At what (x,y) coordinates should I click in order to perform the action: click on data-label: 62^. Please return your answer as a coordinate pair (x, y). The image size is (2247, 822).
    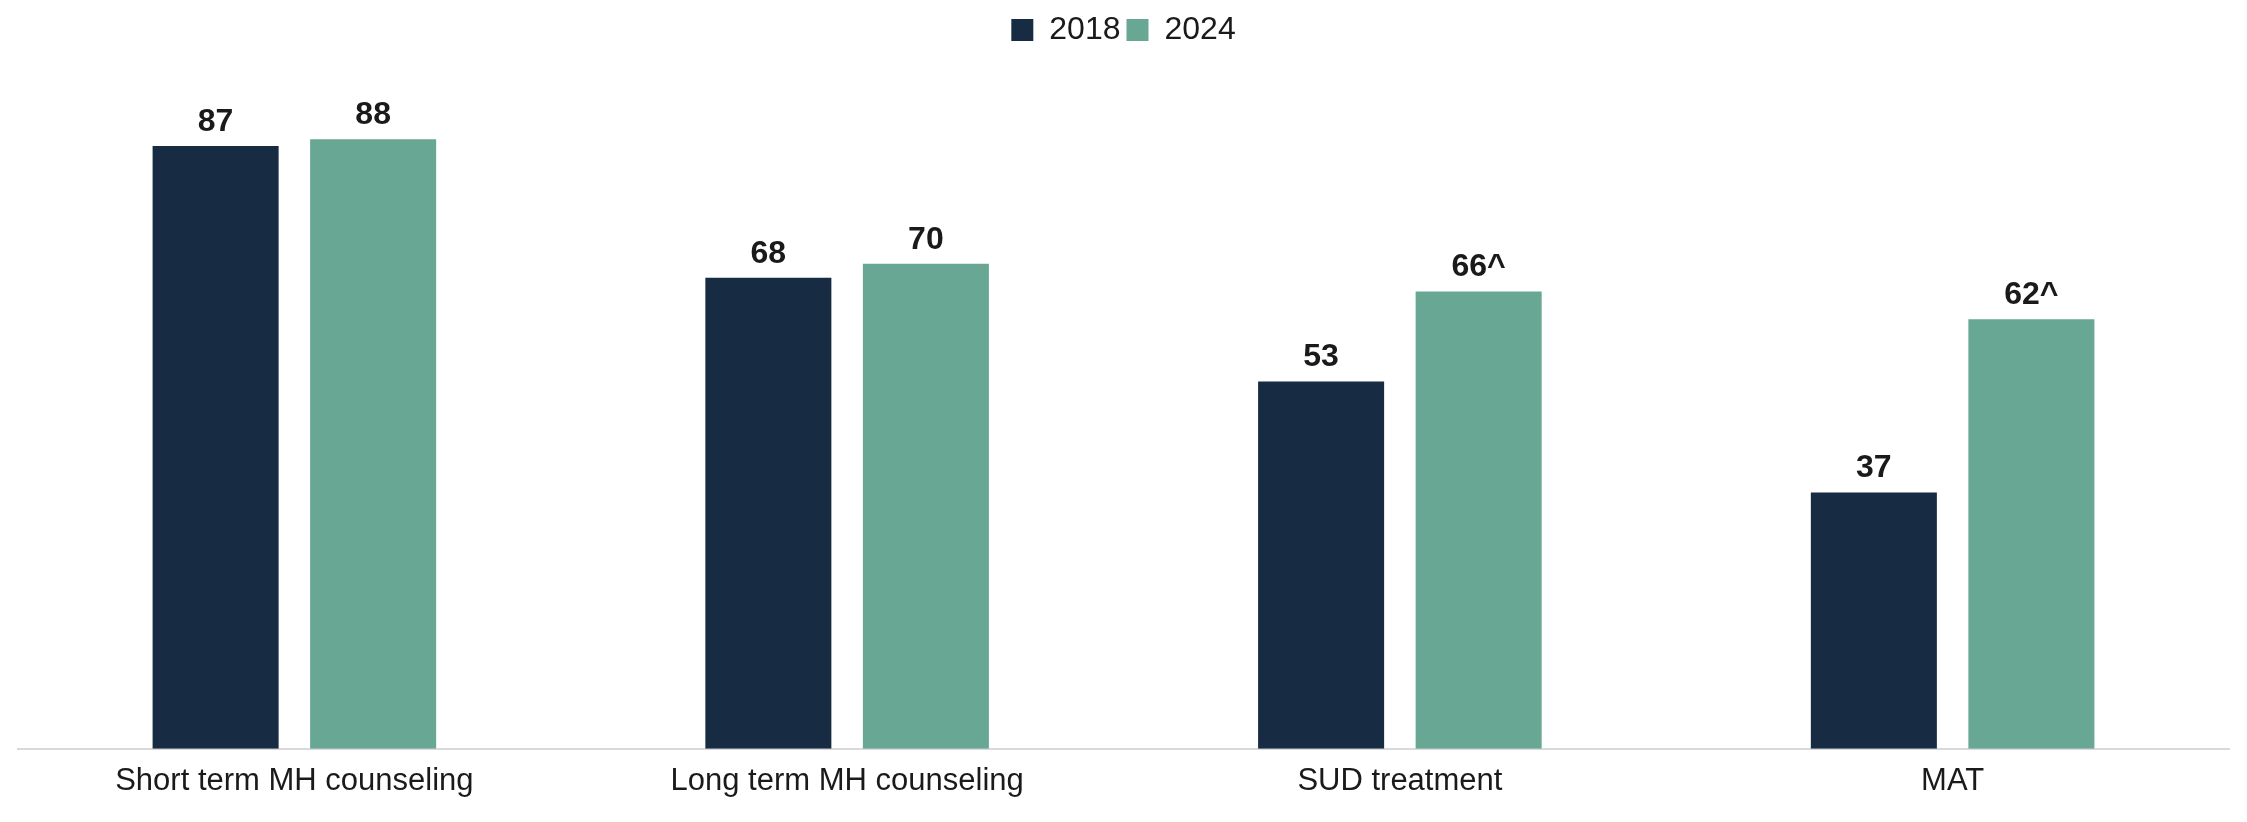
    Looking at the image, I should click on (2031, 293).